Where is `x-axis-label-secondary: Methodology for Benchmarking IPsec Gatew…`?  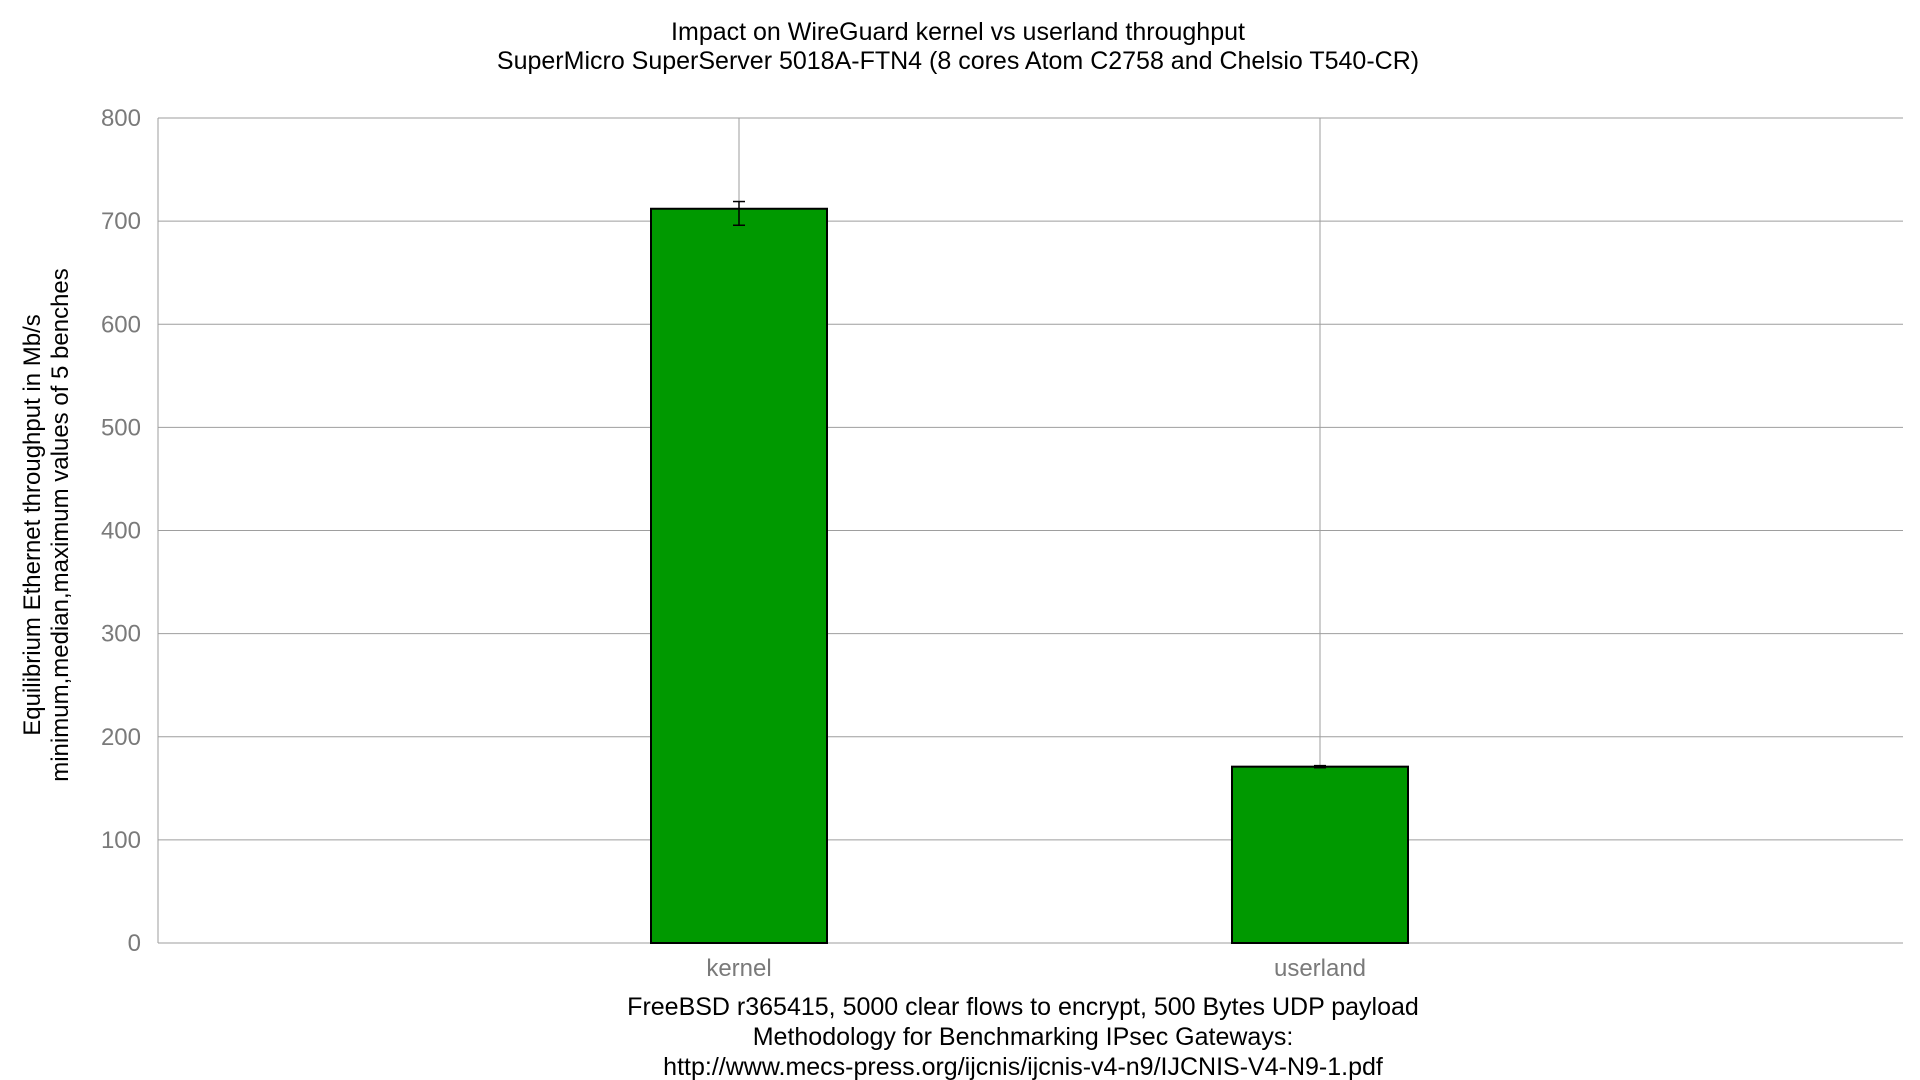 x-axis-label-secondary: Methodology for Benchmarking IPsec Gatew… is located at coordinates (1023, 1037).